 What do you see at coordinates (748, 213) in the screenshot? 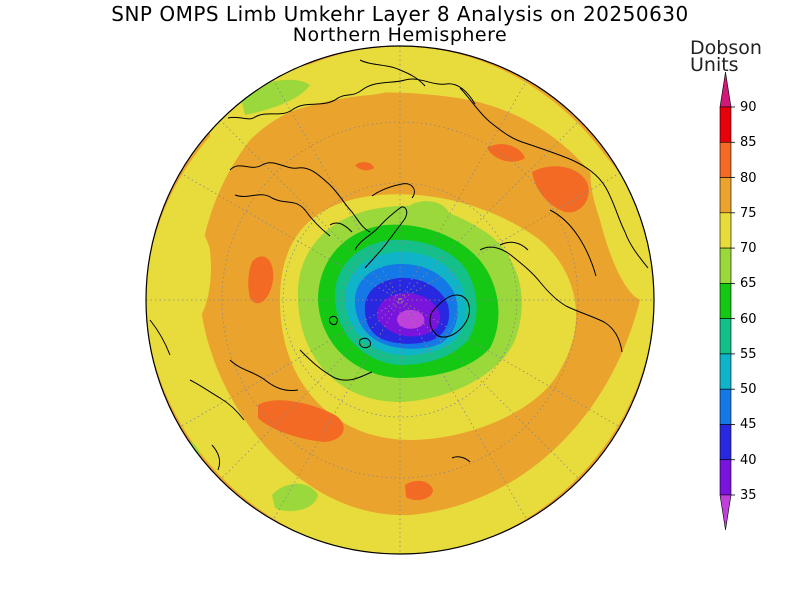
I see `colorbar-label: 75` at bounding box center [748, 213].